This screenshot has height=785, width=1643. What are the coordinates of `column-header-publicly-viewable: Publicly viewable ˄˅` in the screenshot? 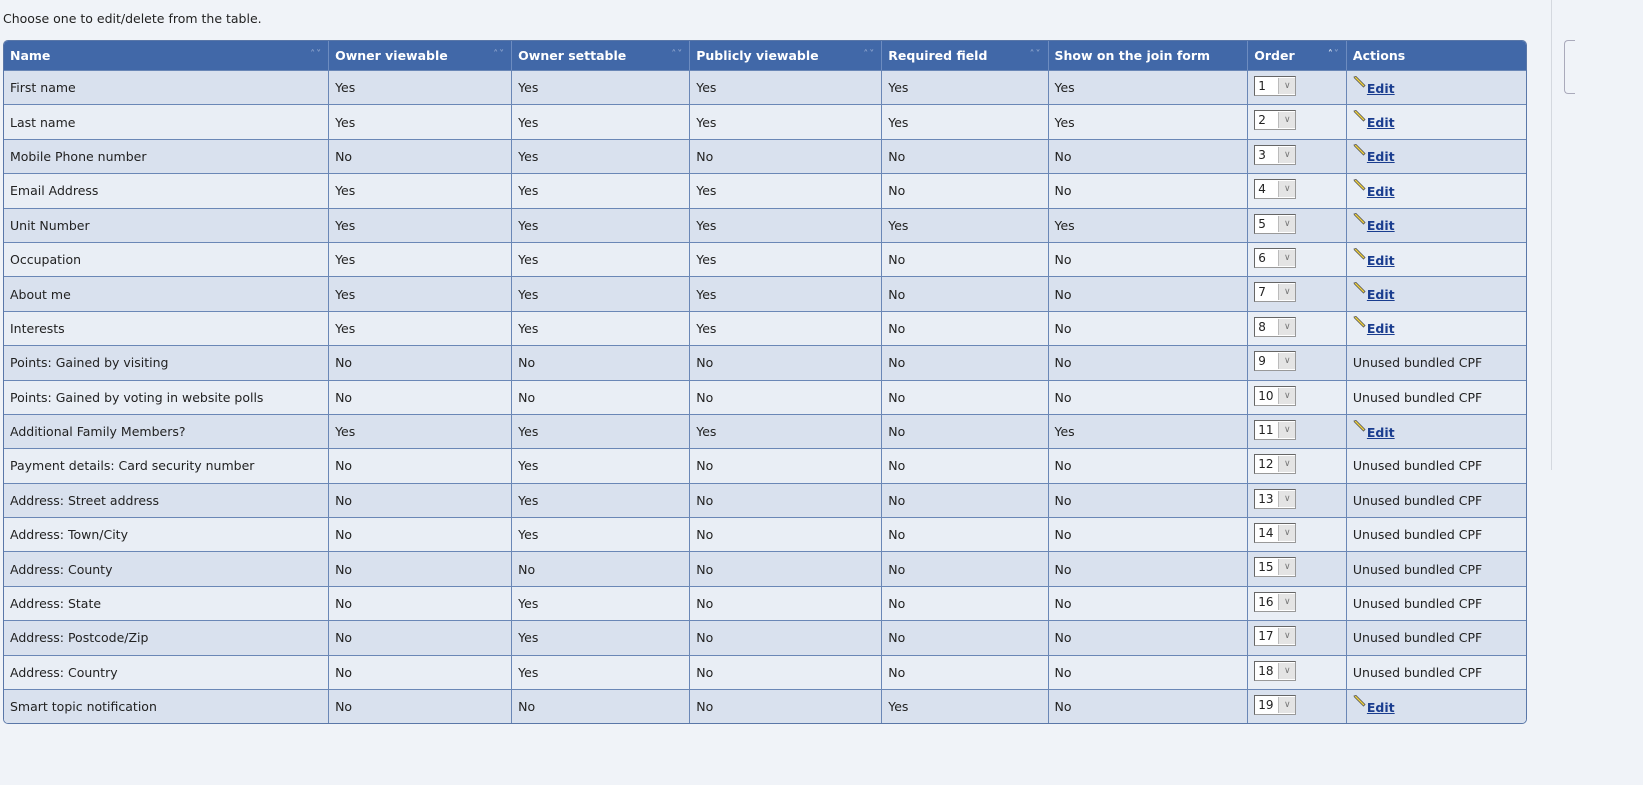 It's located at (785, 55).